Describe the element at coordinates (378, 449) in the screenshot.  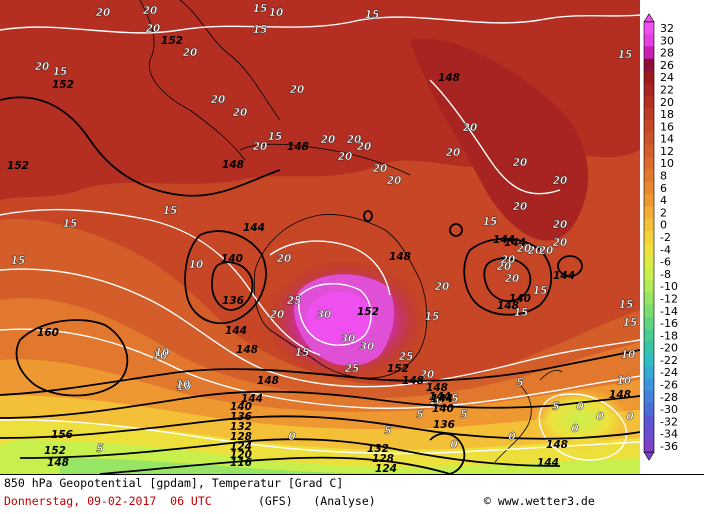
I see `geopotential-contour-label: 132` at that location.